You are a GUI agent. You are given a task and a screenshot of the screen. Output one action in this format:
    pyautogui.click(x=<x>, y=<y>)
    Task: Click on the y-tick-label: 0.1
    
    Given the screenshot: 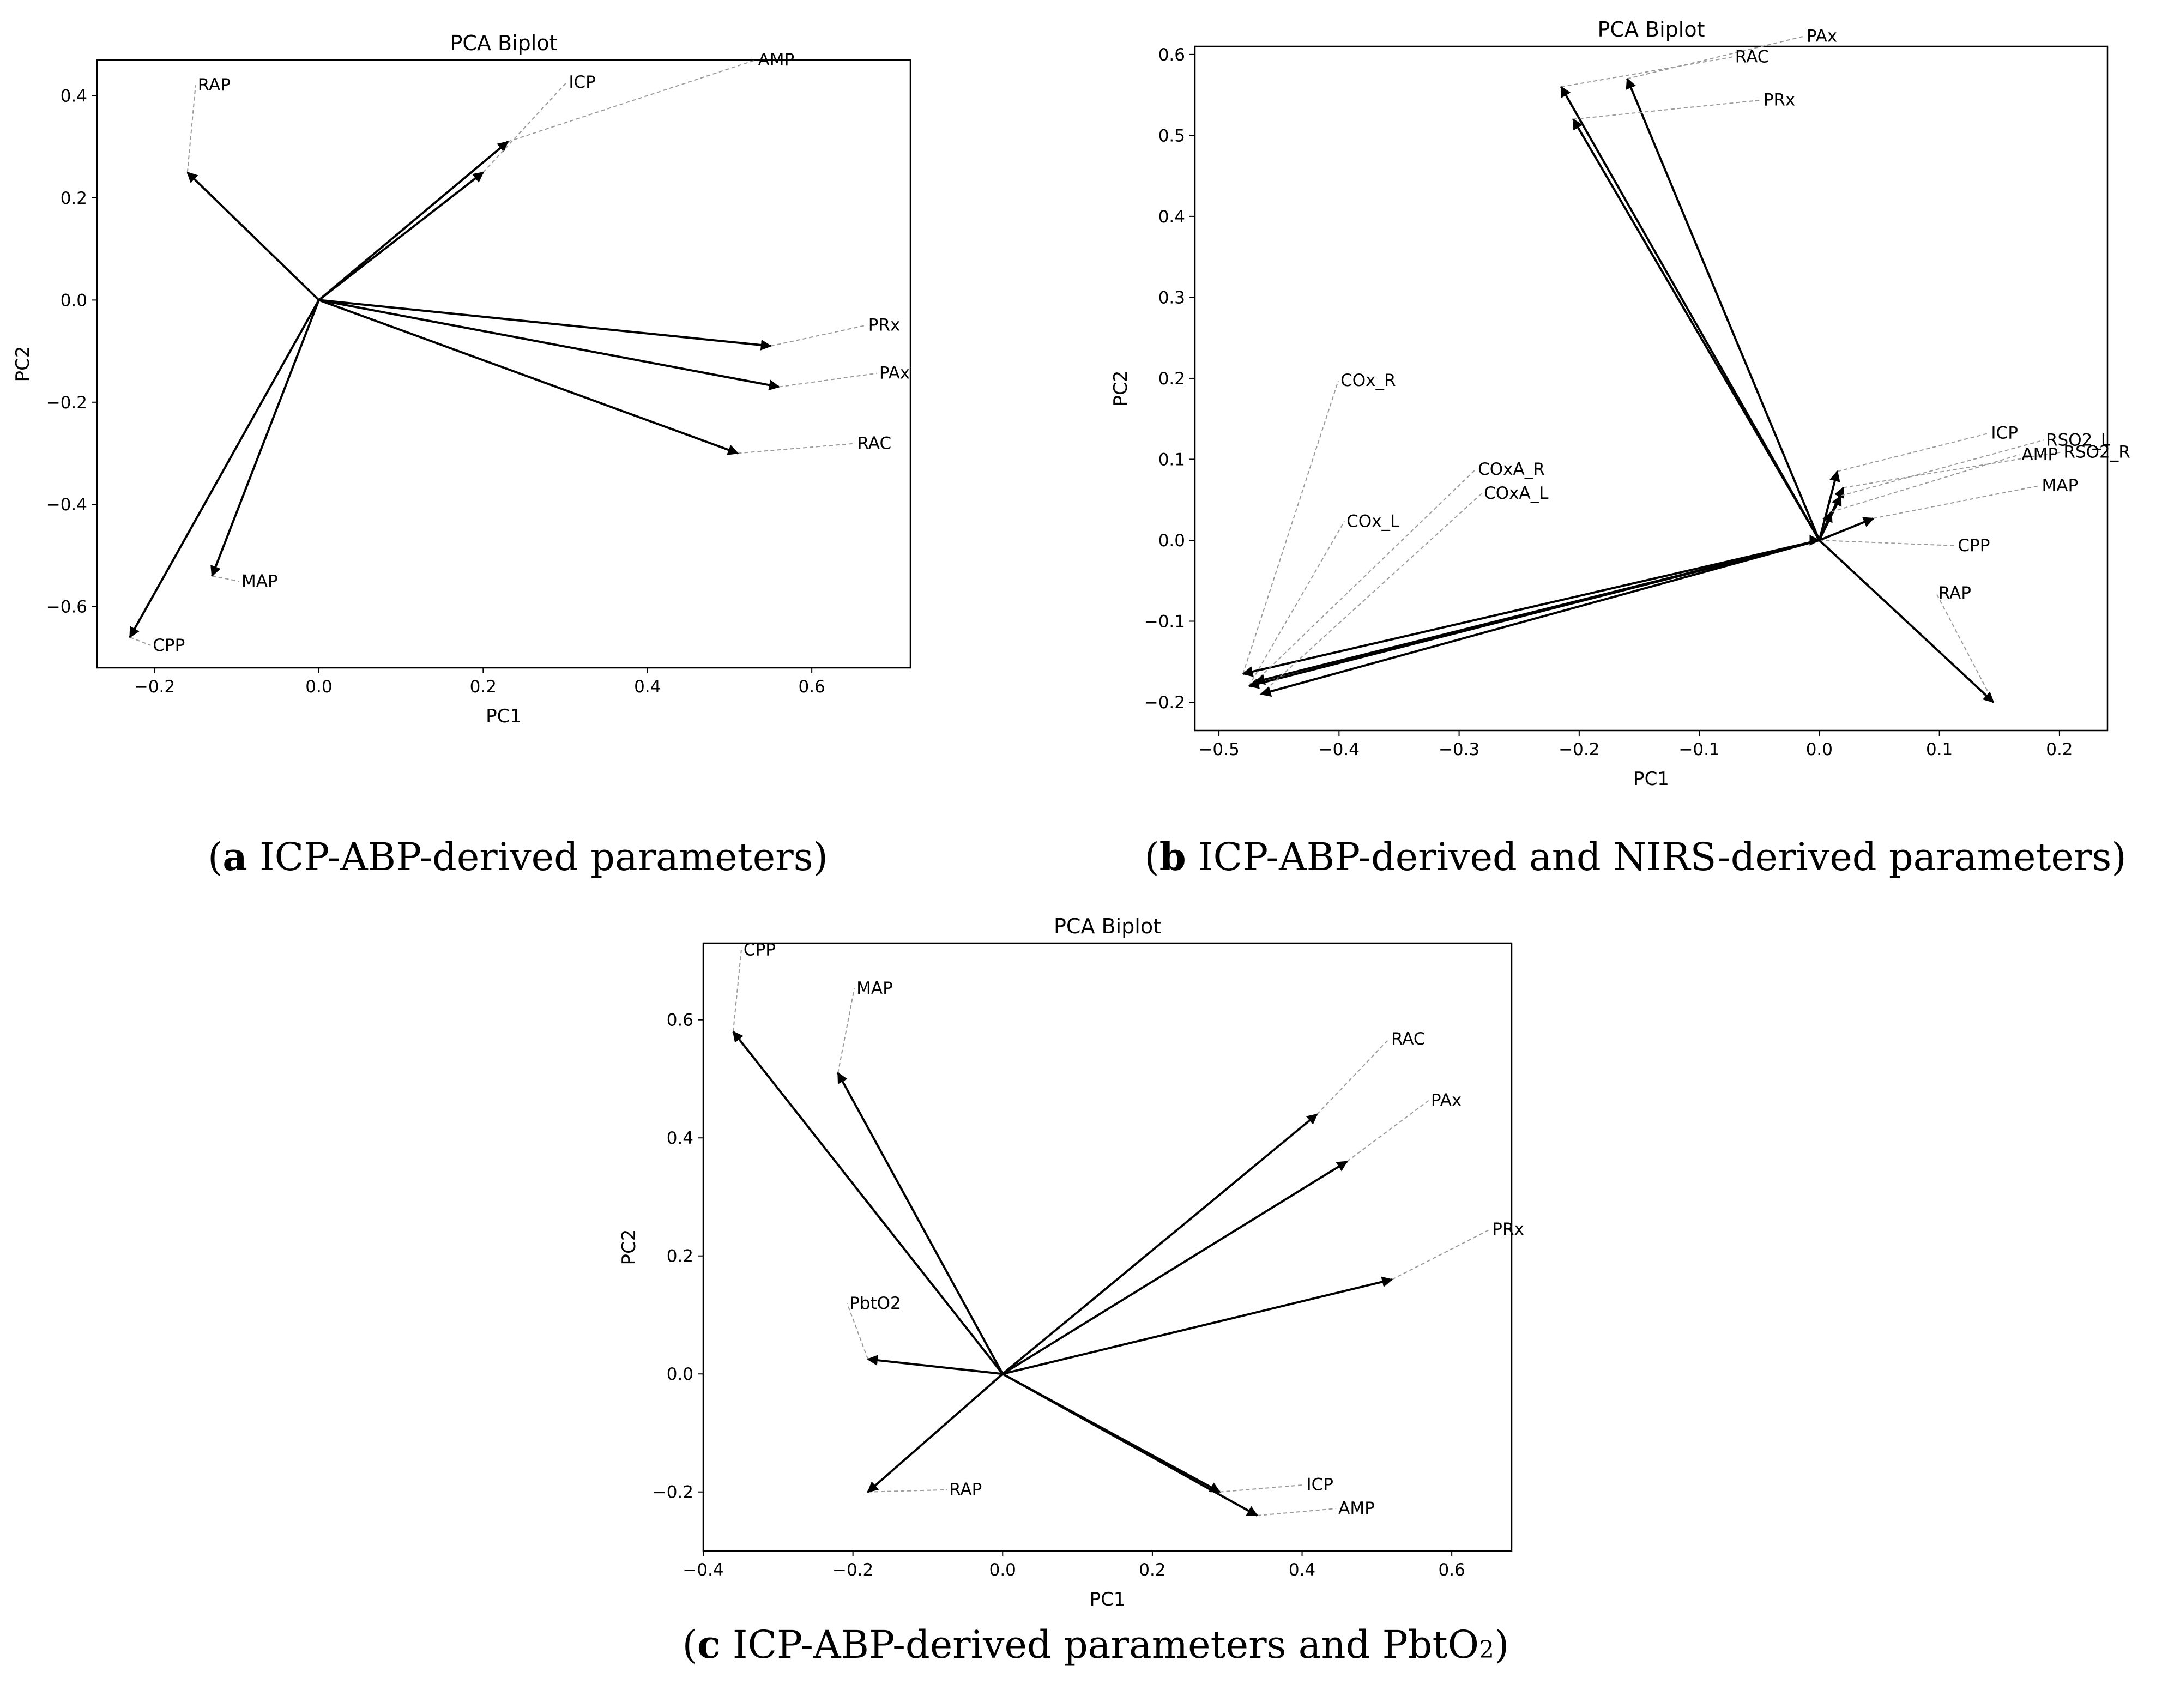 What is the action you would take?
    pyautogui.click(x=1171, y=459)
    